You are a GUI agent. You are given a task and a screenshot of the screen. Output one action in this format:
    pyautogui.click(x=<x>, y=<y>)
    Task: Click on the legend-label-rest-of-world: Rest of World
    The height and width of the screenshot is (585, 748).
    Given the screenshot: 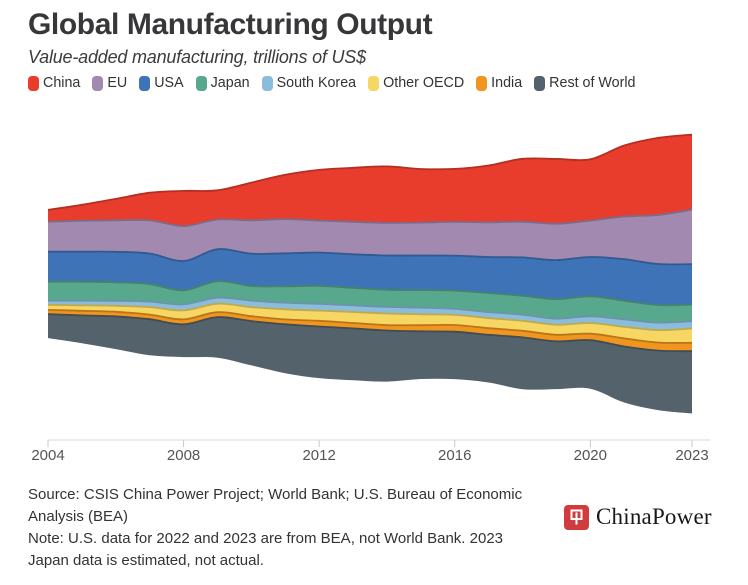 What is the action you would take?
    pyautogui.click(x=592, y=83)
    